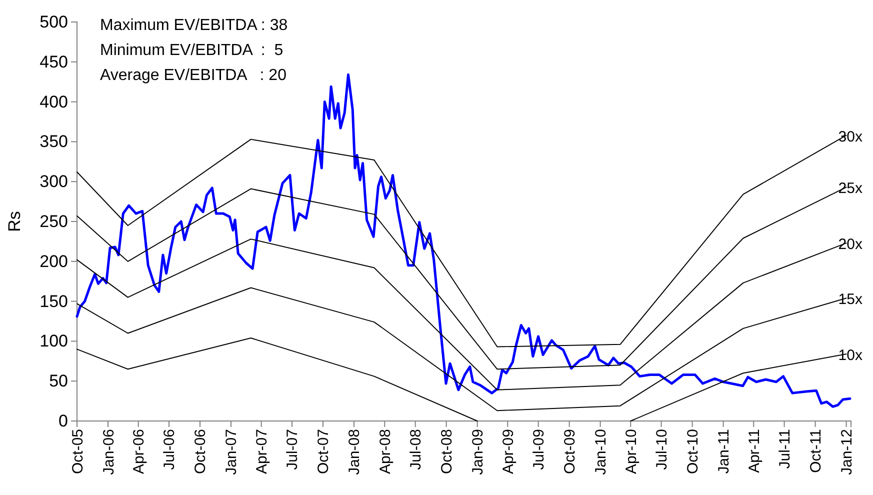 The height and width of the screenshot is (495, 873). What do you see at coordinates (54, 102) in the screenshot?
I see `y-tick-label: 400` at bounding box center [54, 102].